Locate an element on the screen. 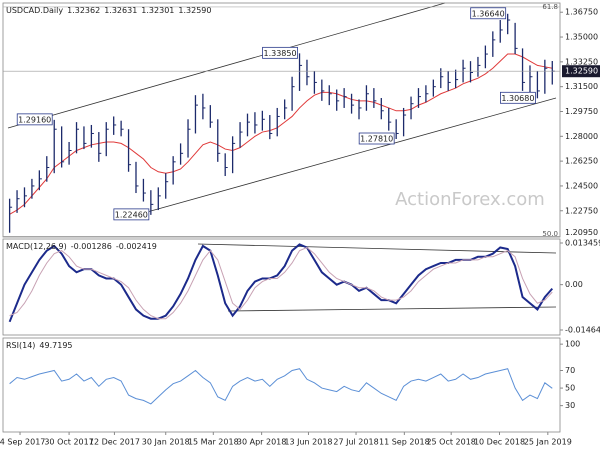  x-tick-label: 13 Jun 2018 is located at coordinates (308, 442).